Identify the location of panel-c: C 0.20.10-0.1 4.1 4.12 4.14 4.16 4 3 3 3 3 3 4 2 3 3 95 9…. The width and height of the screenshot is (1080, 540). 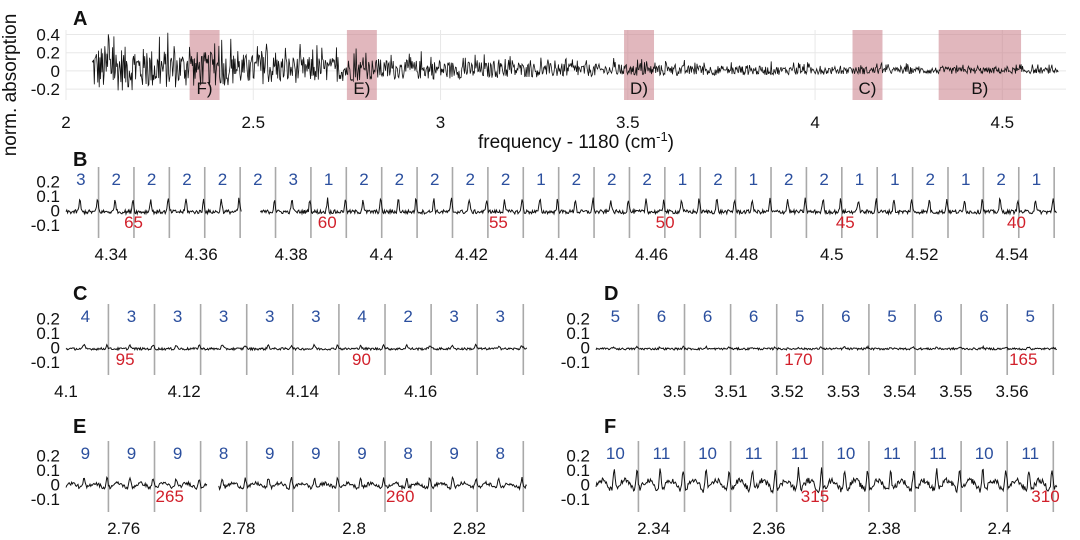
(279, 342).